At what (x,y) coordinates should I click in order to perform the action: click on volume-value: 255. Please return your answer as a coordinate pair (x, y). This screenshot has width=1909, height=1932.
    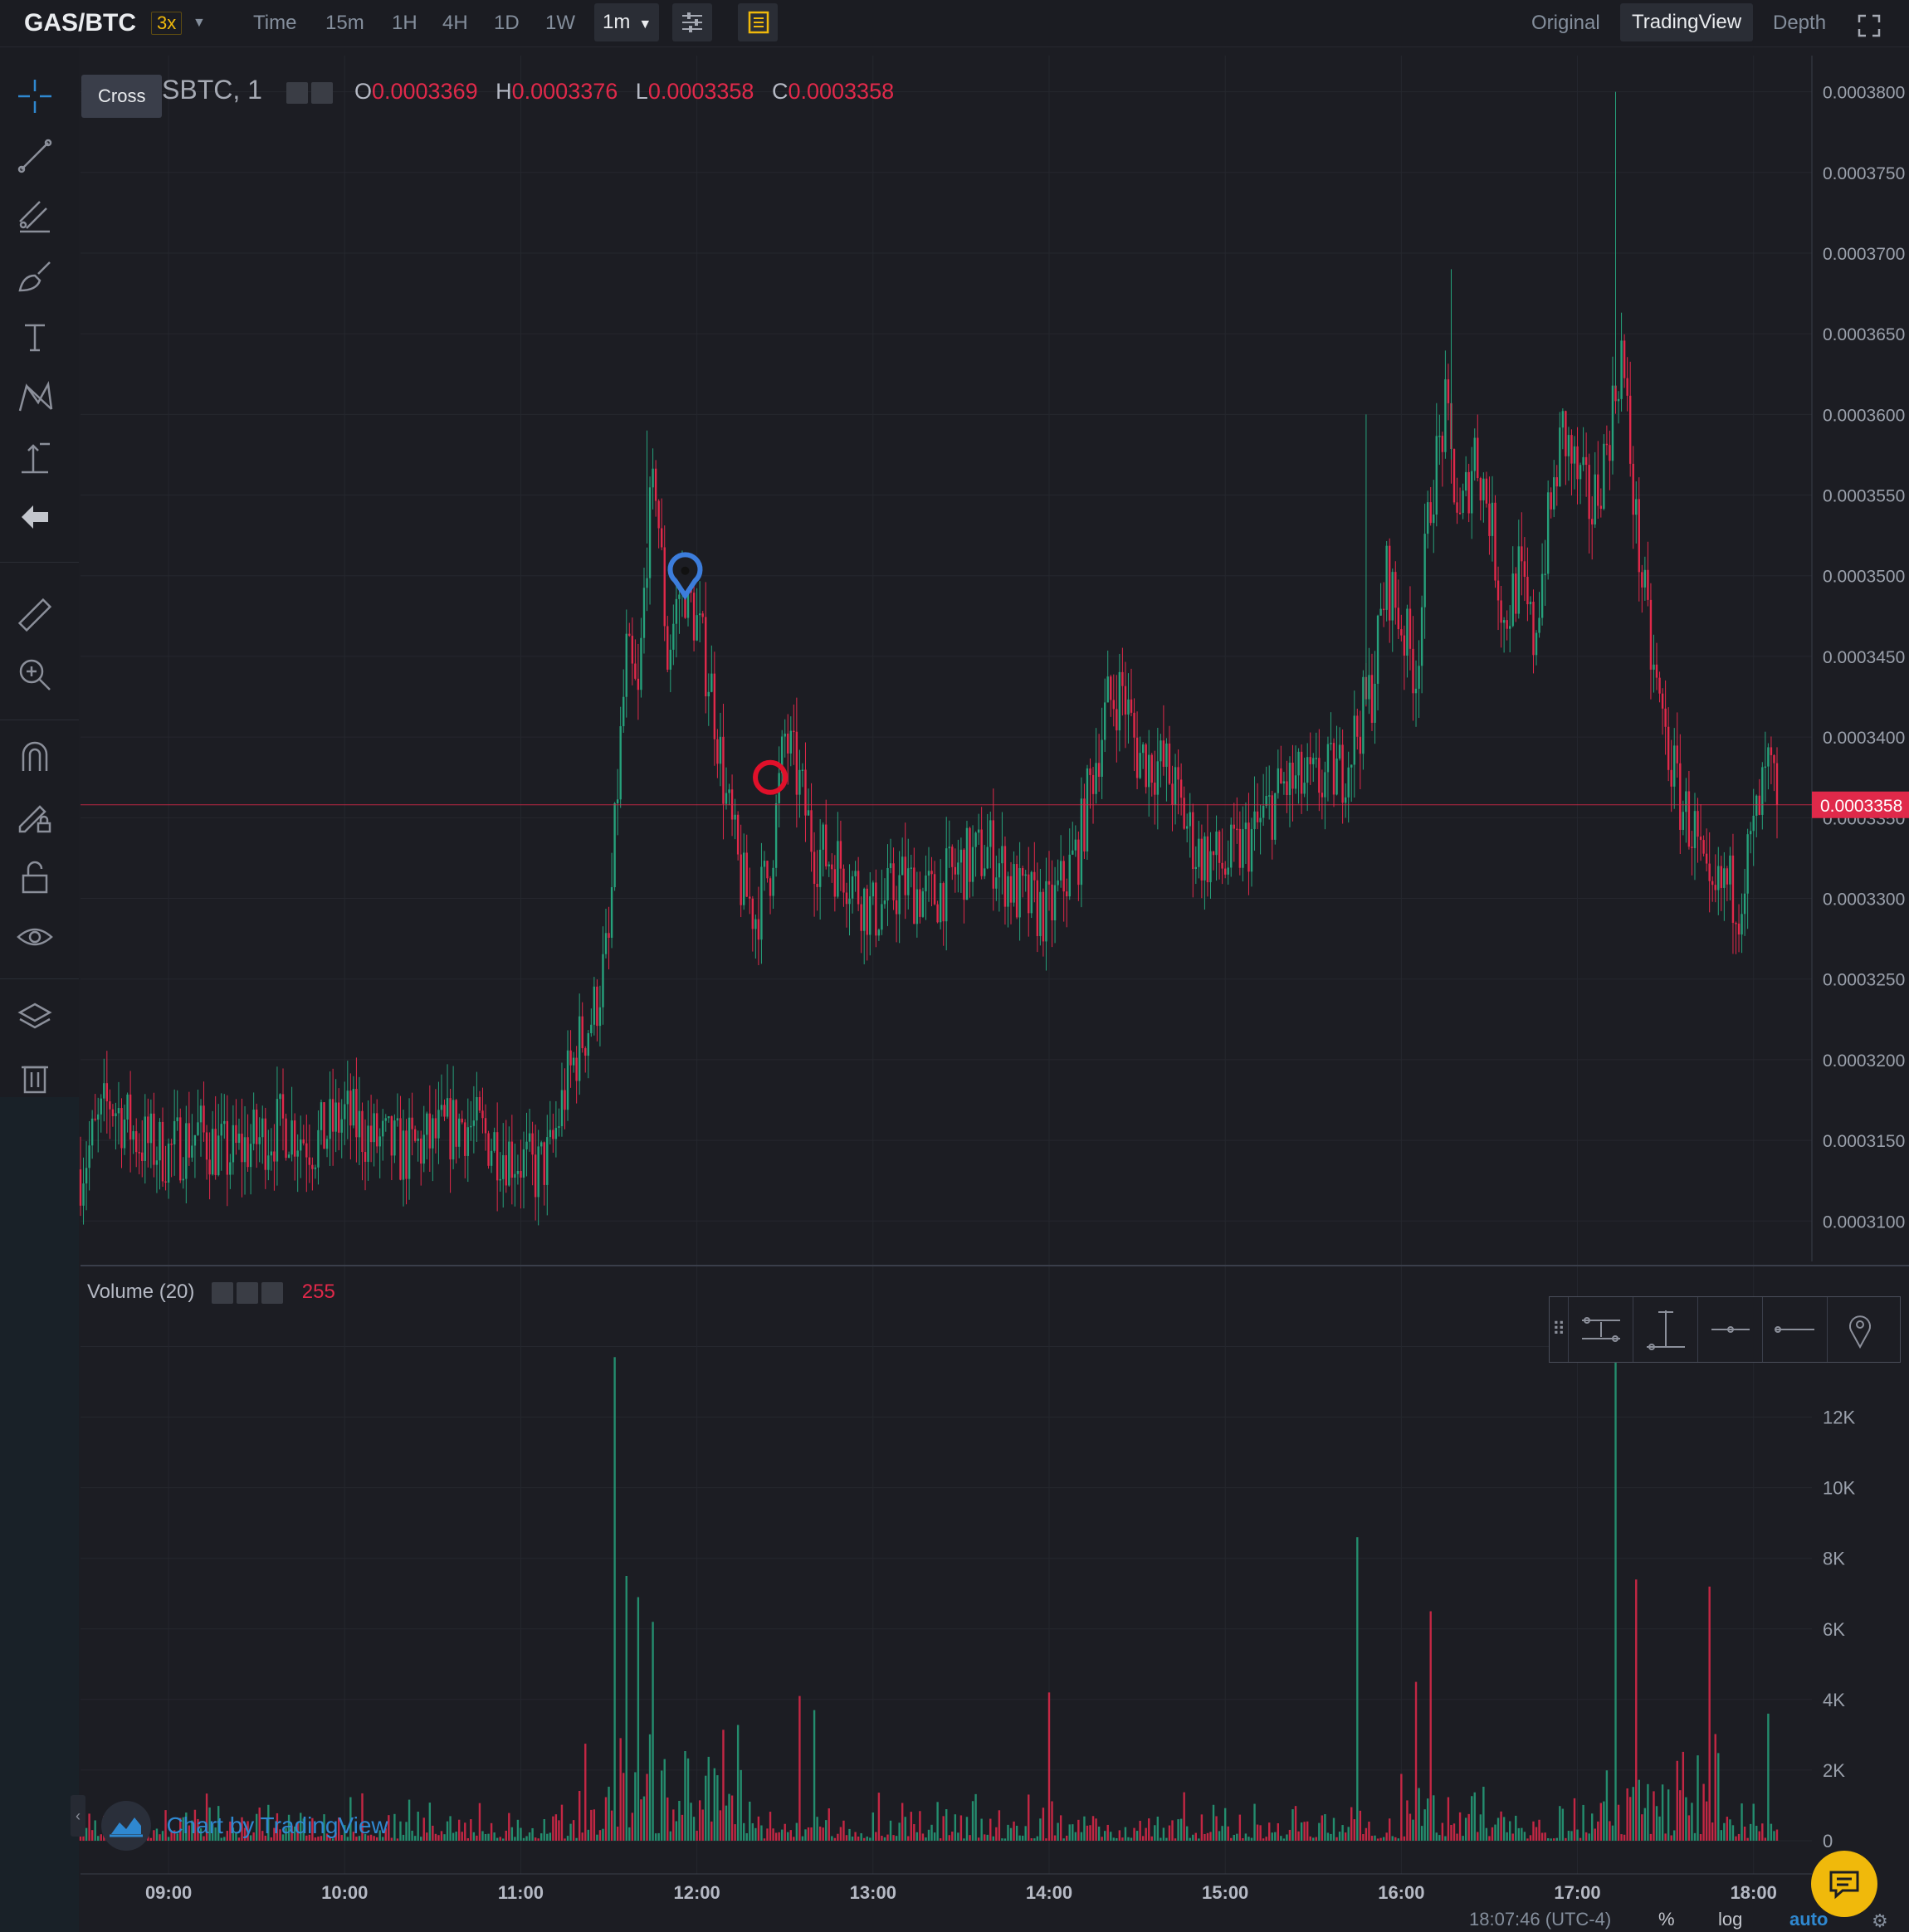
    Looking at the image, I should click on (318, 1292).